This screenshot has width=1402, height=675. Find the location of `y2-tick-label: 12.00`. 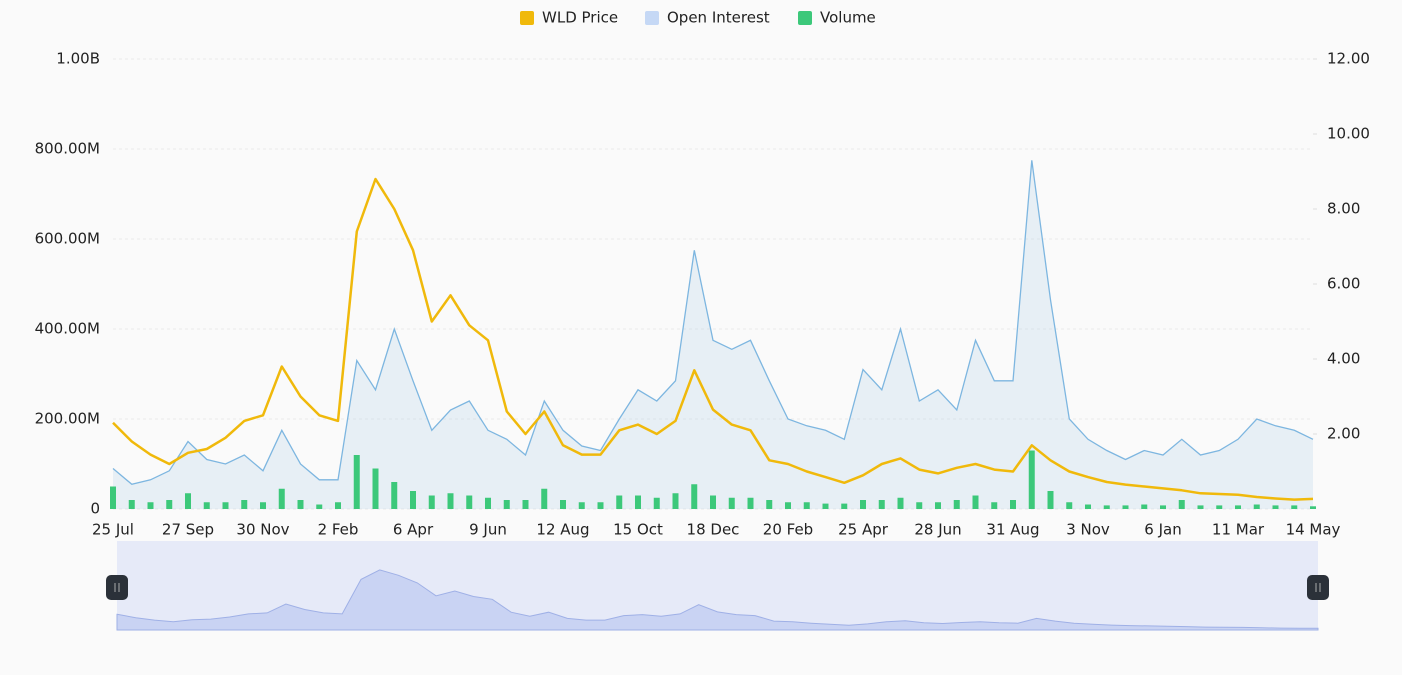

y2-tick-label: 12.00 is located at coordinates (1348, 59).